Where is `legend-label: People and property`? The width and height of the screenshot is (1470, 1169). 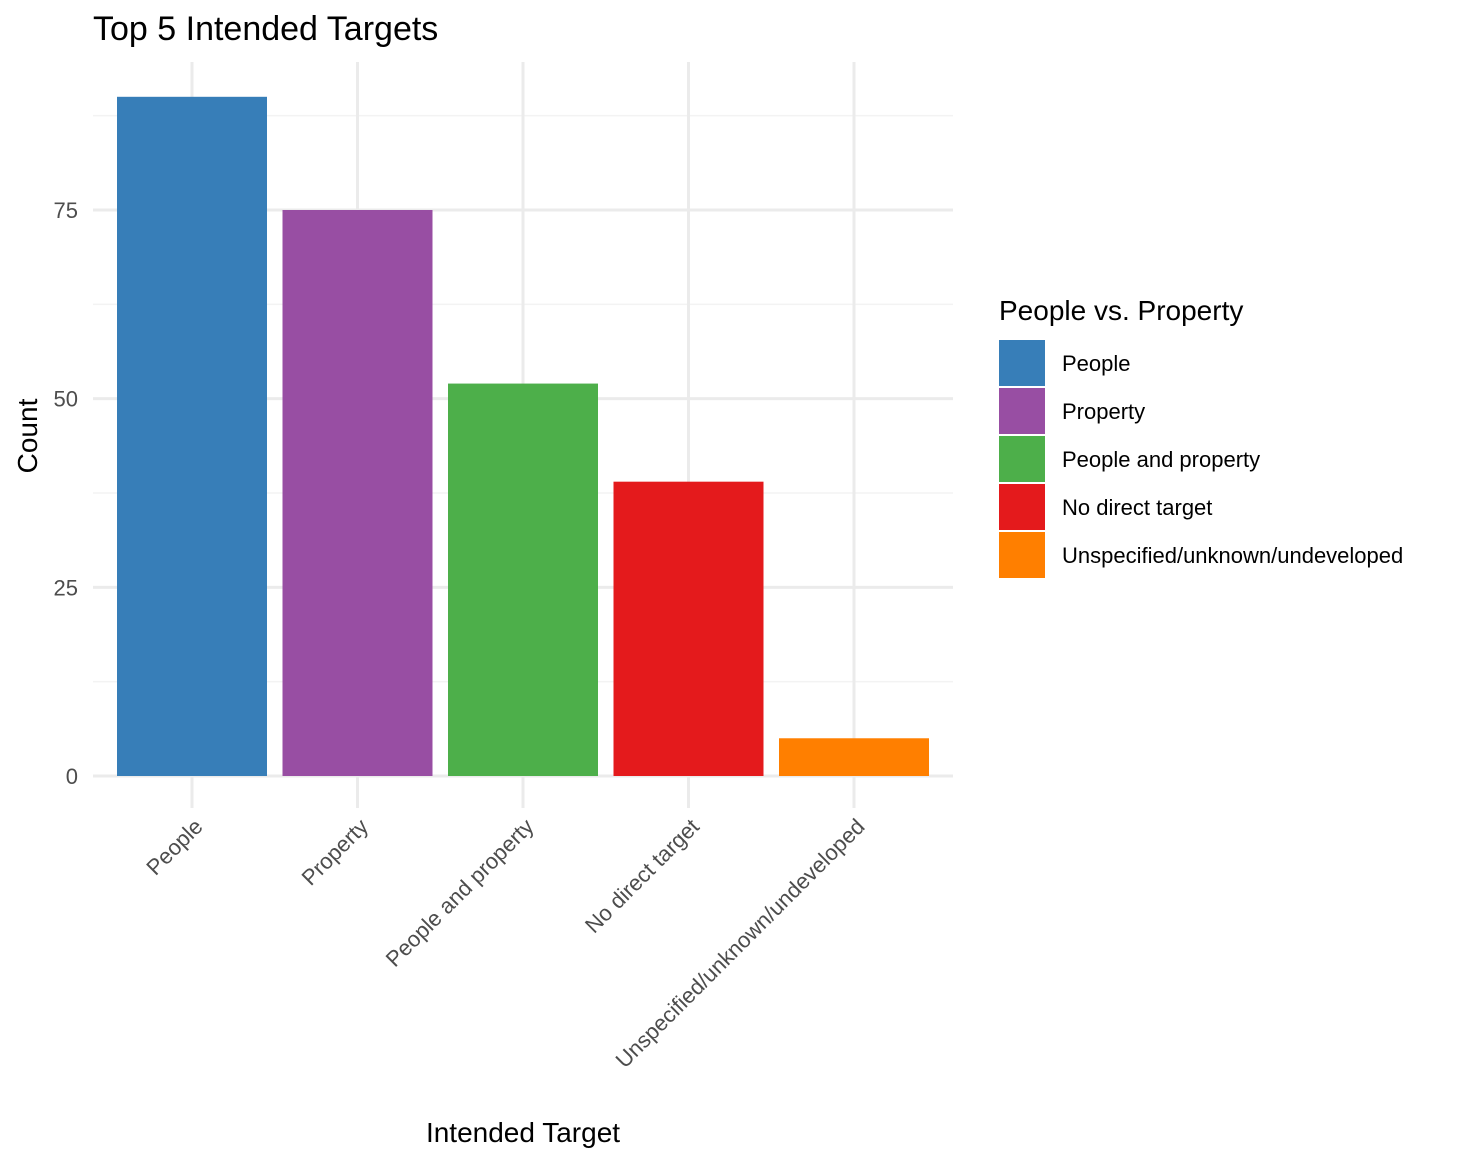
legend-label: People and property is located at coordinates (1161, 459).